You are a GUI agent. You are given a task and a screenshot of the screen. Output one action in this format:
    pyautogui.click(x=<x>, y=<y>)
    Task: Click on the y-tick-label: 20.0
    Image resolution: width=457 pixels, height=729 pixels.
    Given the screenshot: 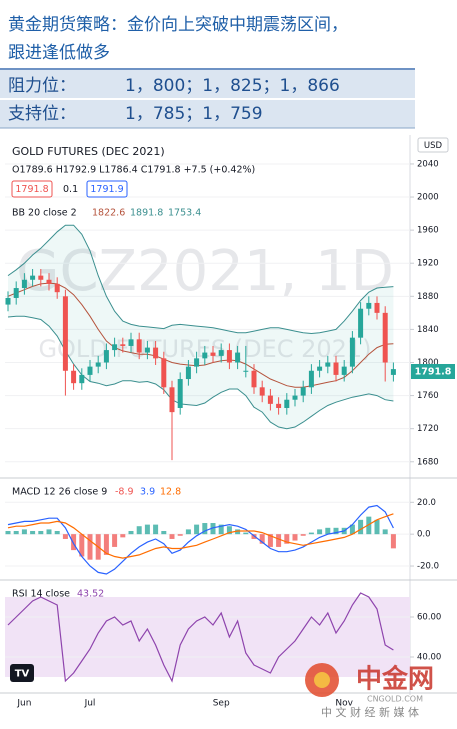 What is the action you would take?
    pyautogui.click(x=426, y=503)
    